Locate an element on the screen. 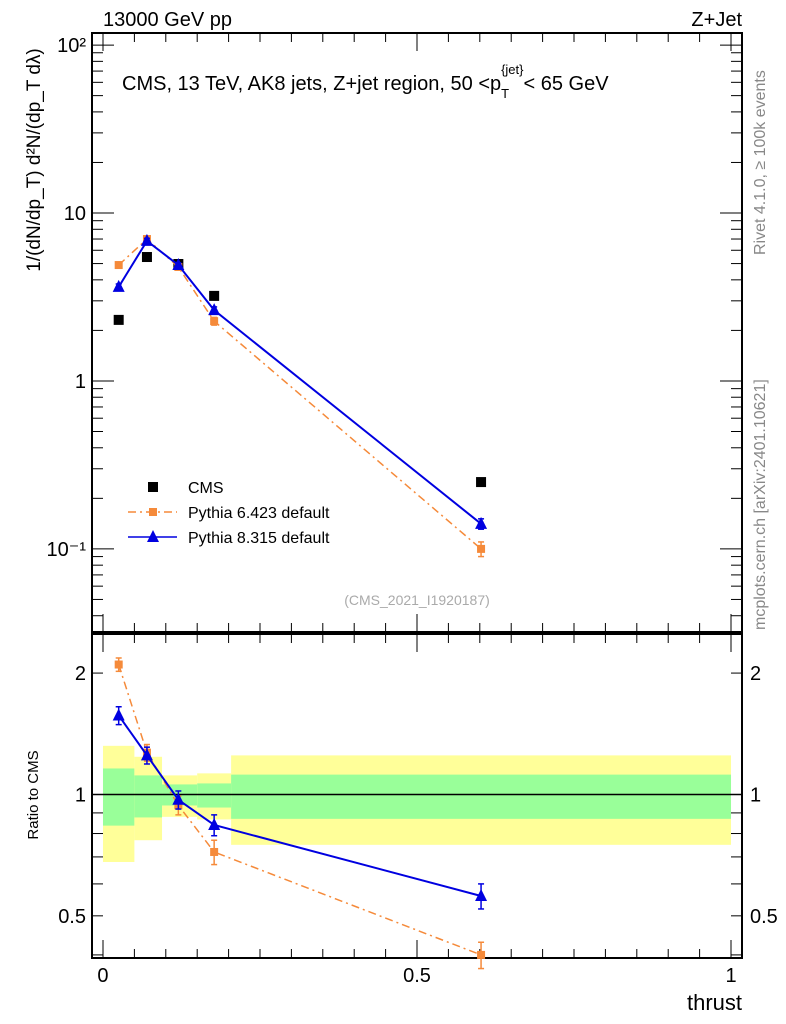 The width and height of the screenshot is (786, 1024). y-tick-label: 10 is located at coordinates (75, 214).